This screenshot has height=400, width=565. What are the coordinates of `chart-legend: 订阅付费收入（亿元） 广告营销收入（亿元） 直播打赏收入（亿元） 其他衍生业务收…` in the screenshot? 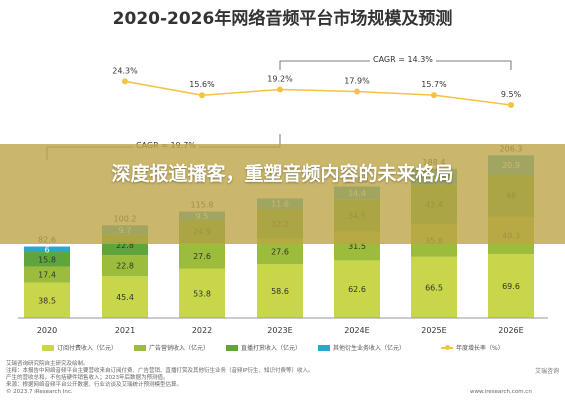 It's located at (285, 350).